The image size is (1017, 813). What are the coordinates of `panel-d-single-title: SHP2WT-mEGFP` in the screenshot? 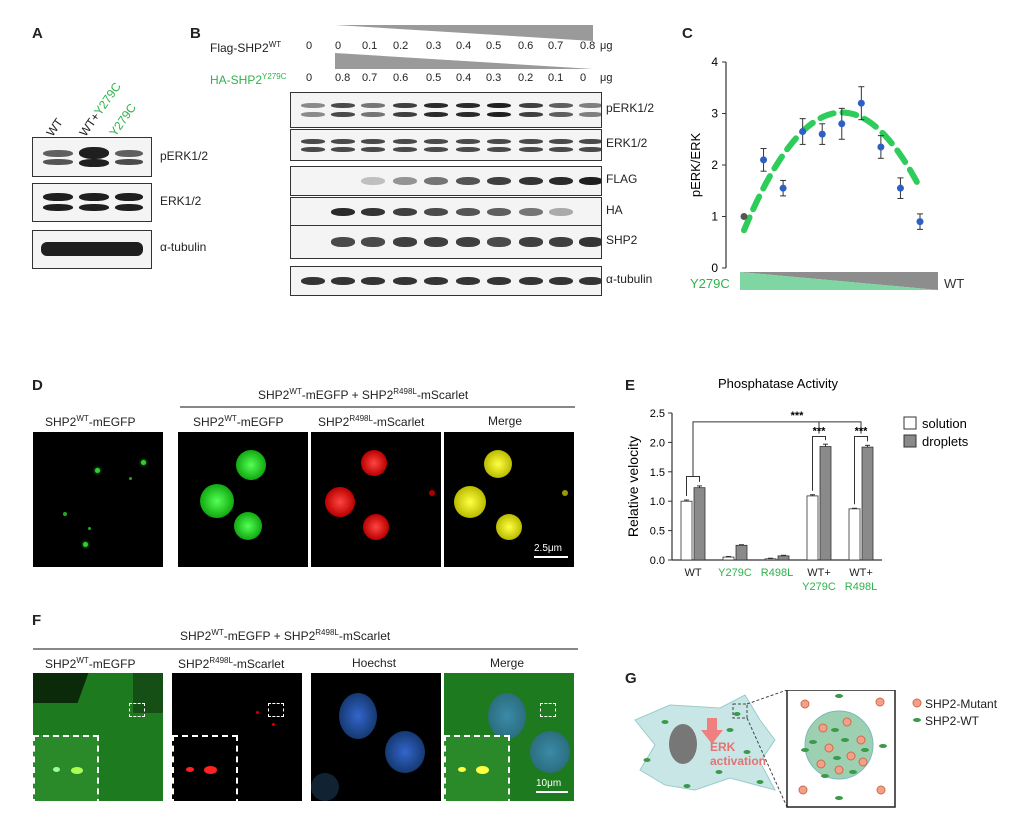 It's located at (90, 421).